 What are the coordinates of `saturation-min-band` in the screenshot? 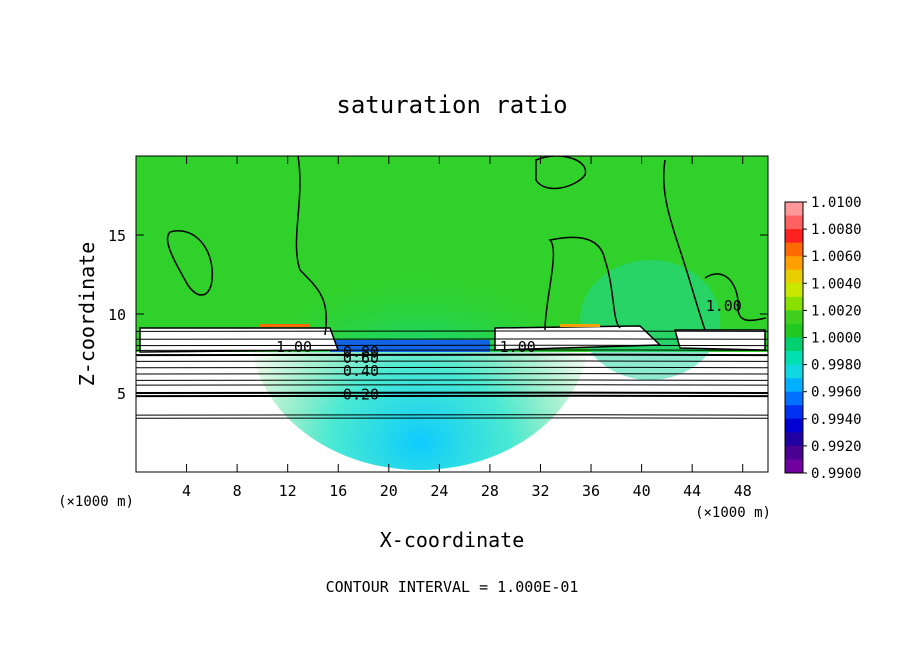 It's located at (410, 346).